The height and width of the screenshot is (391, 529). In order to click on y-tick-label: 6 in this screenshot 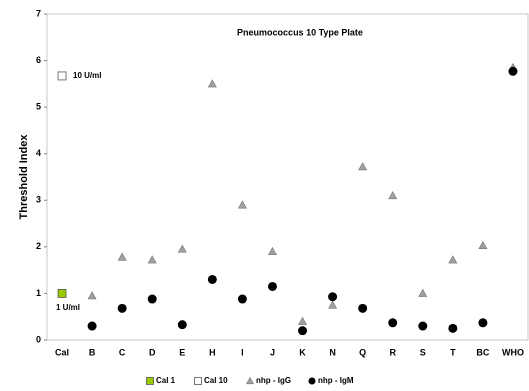, I will do `click(38, 60)`.